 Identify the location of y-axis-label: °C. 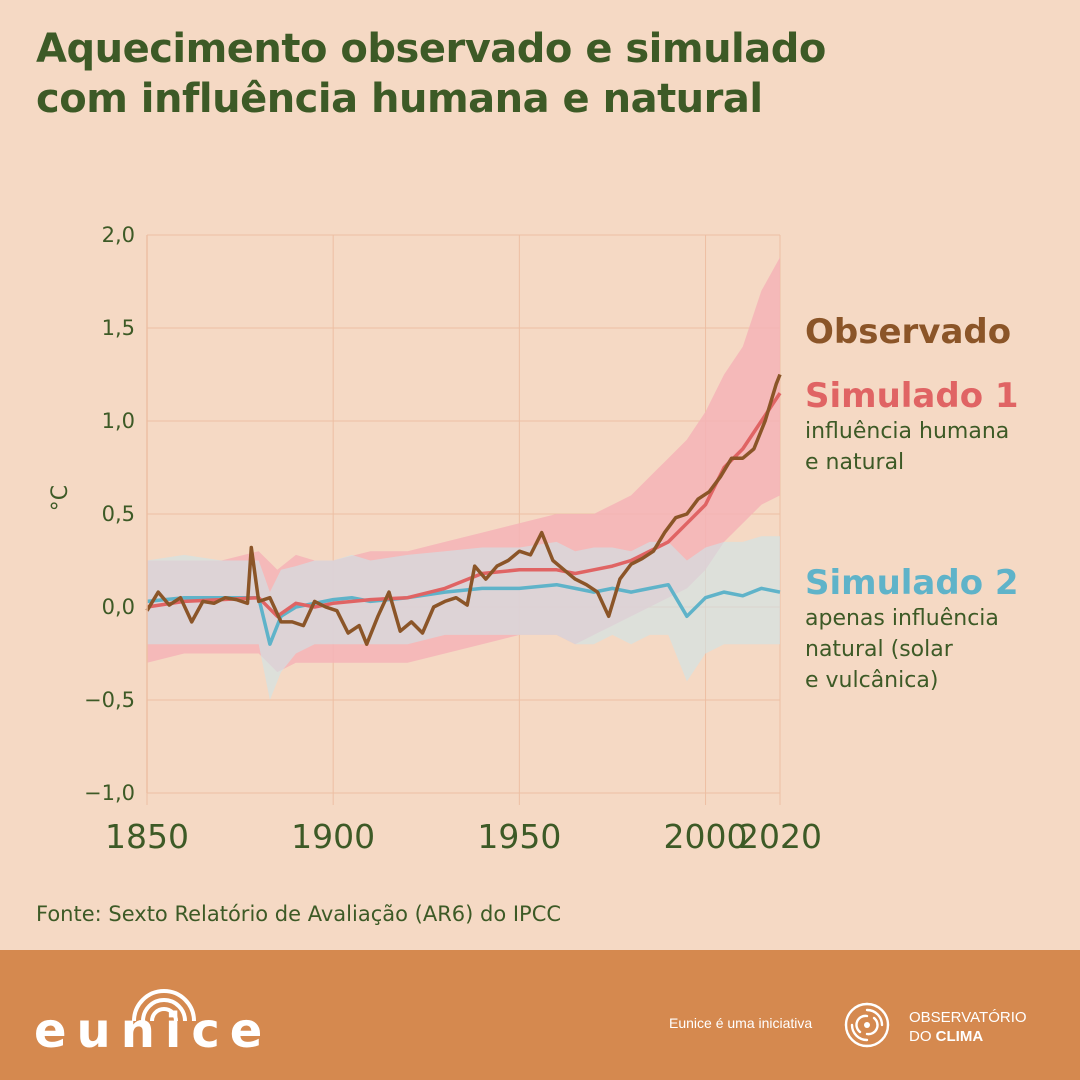
(60, 498).